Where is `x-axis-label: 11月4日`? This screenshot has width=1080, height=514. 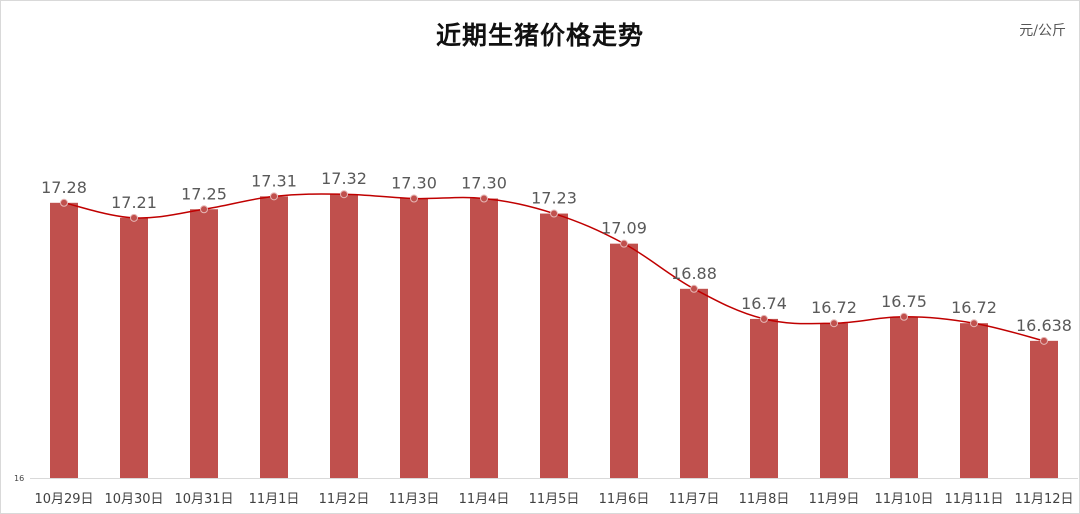 x-axis-label: 11月4日 is located at coordinates (484, 499).